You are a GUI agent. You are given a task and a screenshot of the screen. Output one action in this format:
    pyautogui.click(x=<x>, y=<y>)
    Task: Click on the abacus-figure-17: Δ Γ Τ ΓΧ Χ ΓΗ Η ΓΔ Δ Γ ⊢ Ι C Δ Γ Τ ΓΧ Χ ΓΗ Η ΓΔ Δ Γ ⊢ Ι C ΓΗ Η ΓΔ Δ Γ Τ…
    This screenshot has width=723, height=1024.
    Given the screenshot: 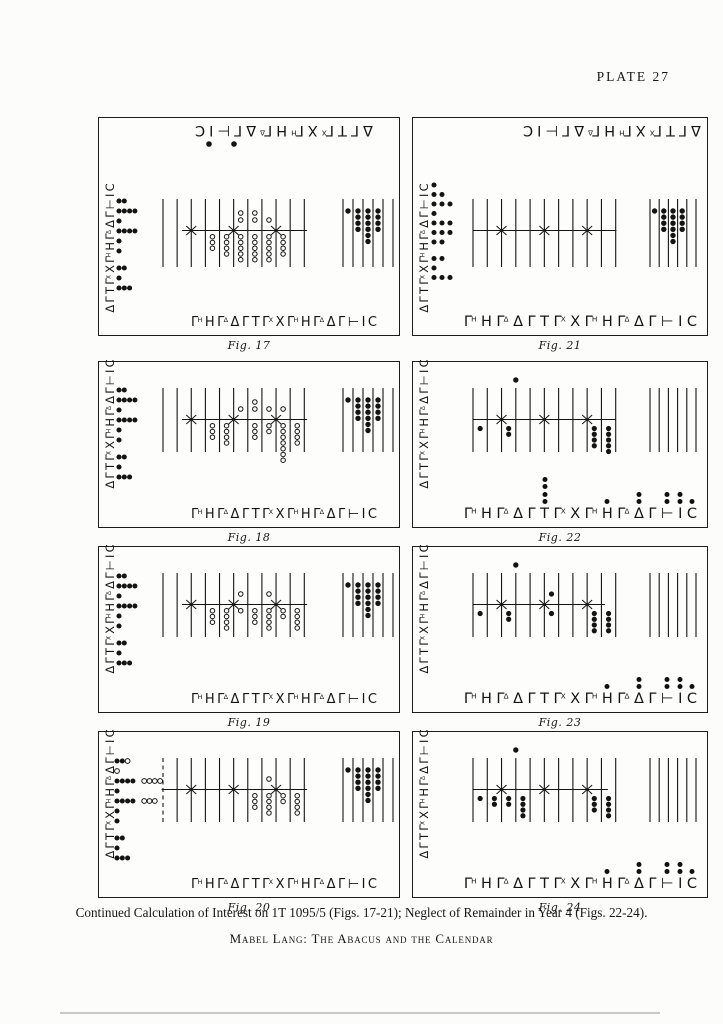 What is the action you would take?
    pyautogui.click(x=249, y=234)
    